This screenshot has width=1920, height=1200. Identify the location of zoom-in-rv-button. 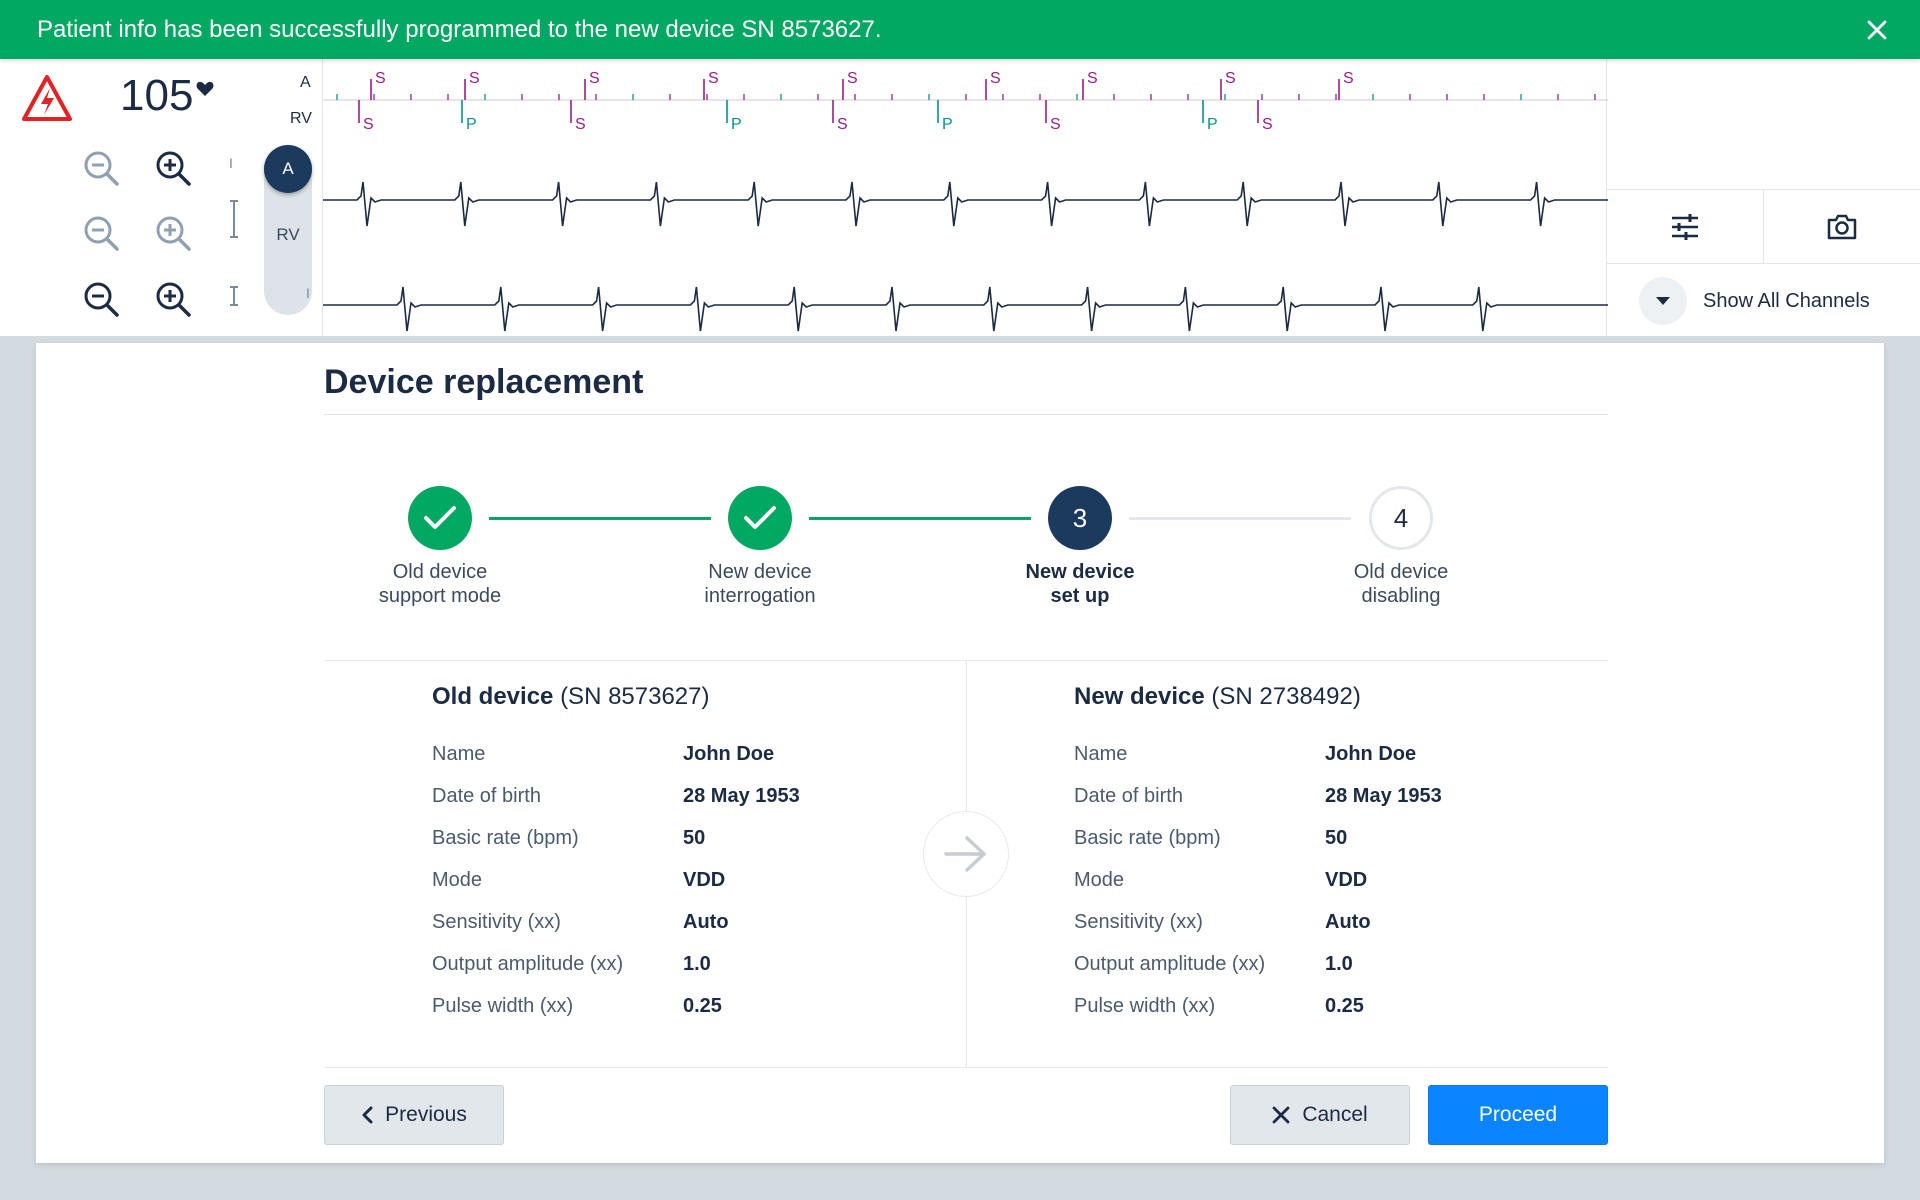
(173, 233).